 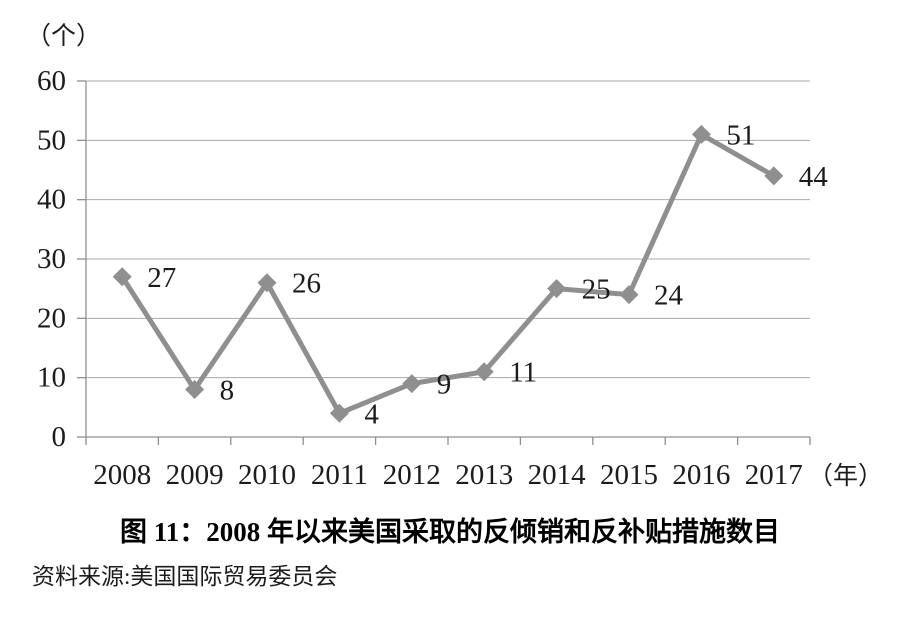 I want to click on data-value-label: 9, so click(x=444, y=385).